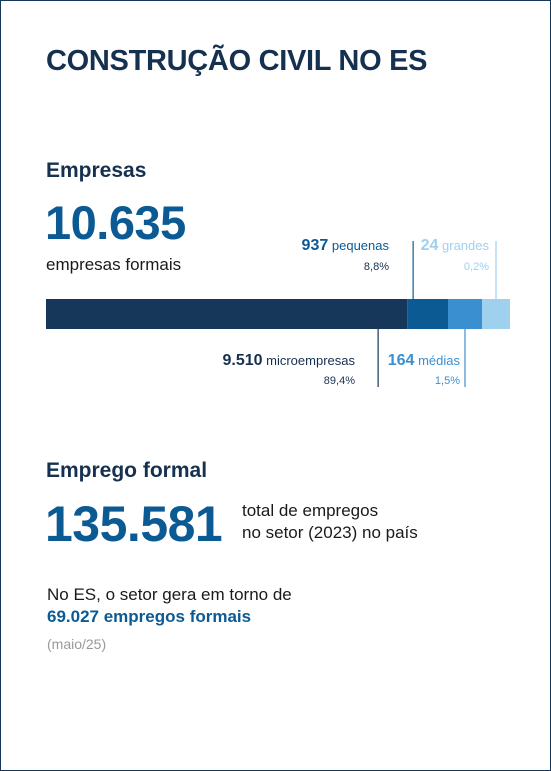  I want to click on label-pequenas: 937 pequenas, so click(345, 246).